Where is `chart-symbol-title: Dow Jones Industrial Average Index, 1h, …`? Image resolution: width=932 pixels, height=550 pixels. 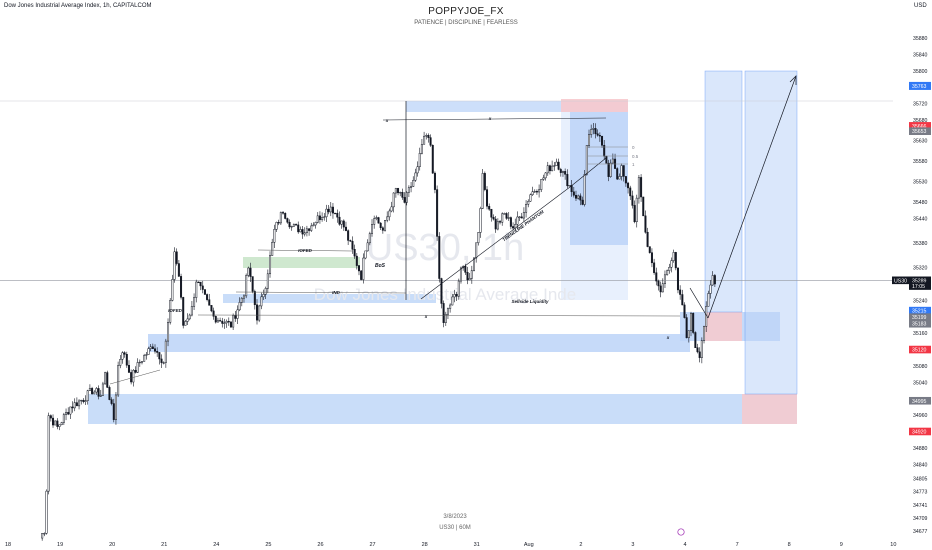
chart-symbol-title: Dow Jones Industrial Average Index, 1h, … is located at coordinates (78, 6).